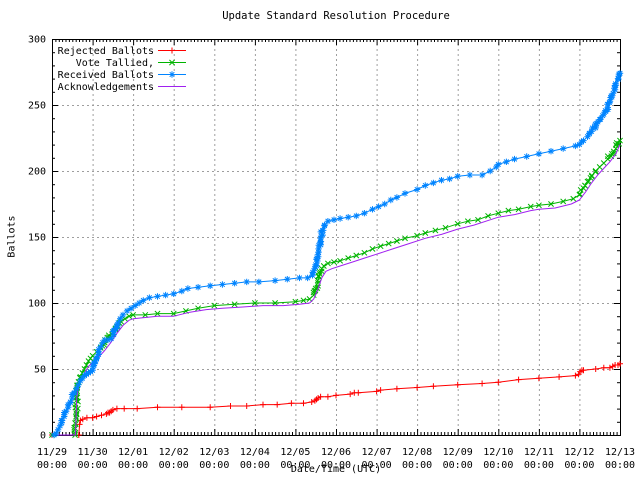 Image resolution: width=640 pixels, height=480 pixels. What do you see at coordinates (12, 236) in the screenshot?
I see `y-axis-title: Ballots` at bounding box center [12, 236].